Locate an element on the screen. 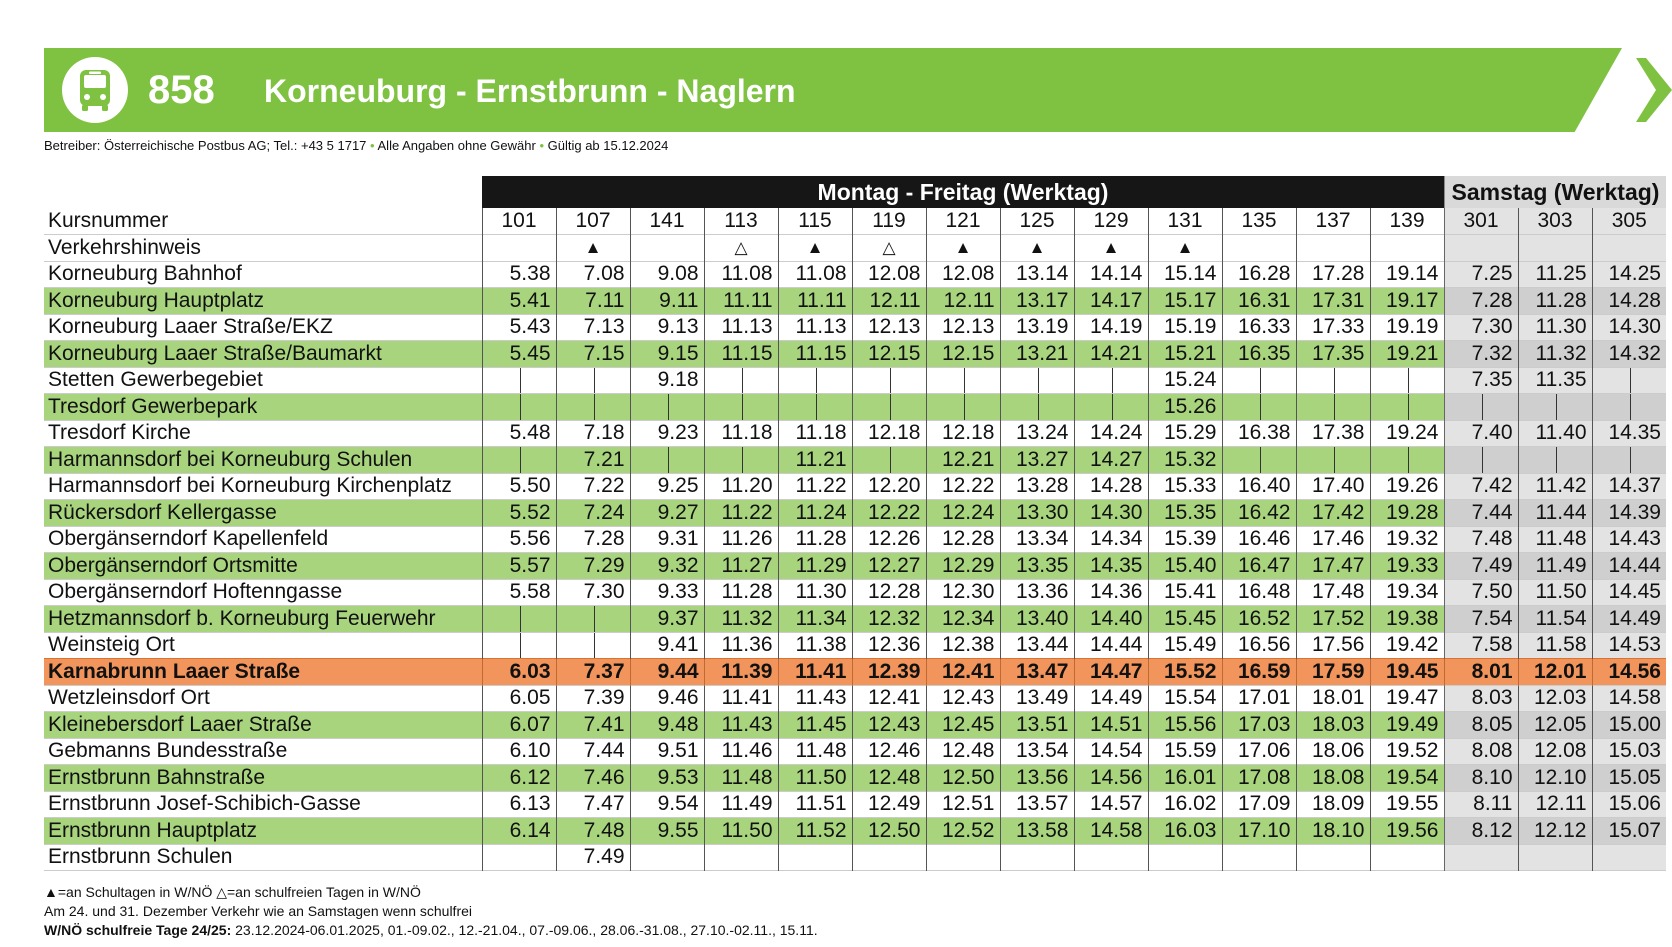 This screenshot has width=1672, height=947. departure-time: 17.08 is located at coordinates (1258, 777).